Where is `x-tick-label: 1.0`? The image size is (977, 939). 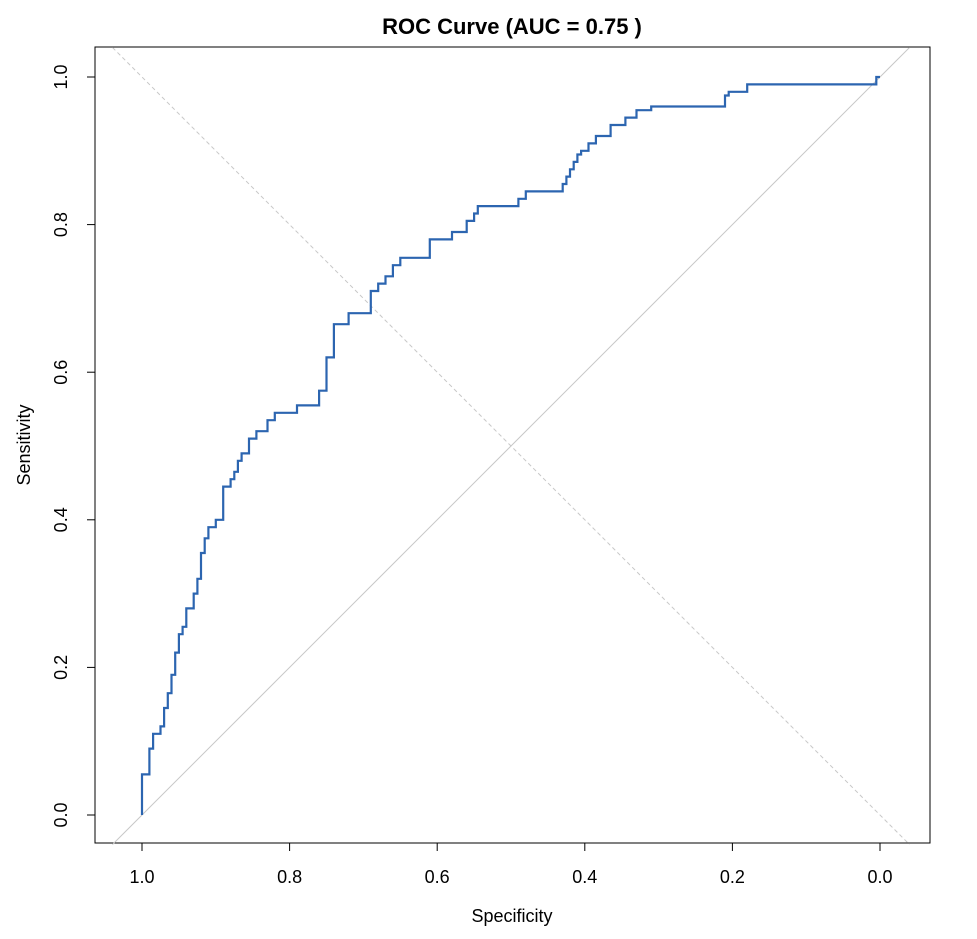 x-tick-label: 1.0 is located at coordinates (141, 877).